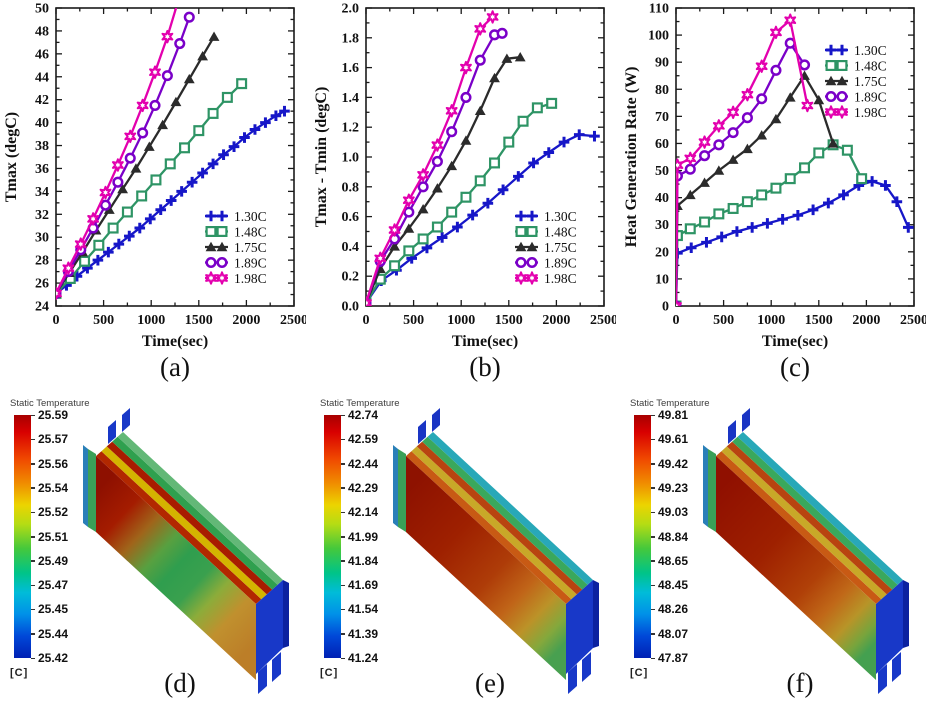 The width and height of the screenshot is (929, 712). What do you see at coordinates (42, 100) in the screenshot?
I see `y-tick-label: 42` at bounding box center [42, 100].